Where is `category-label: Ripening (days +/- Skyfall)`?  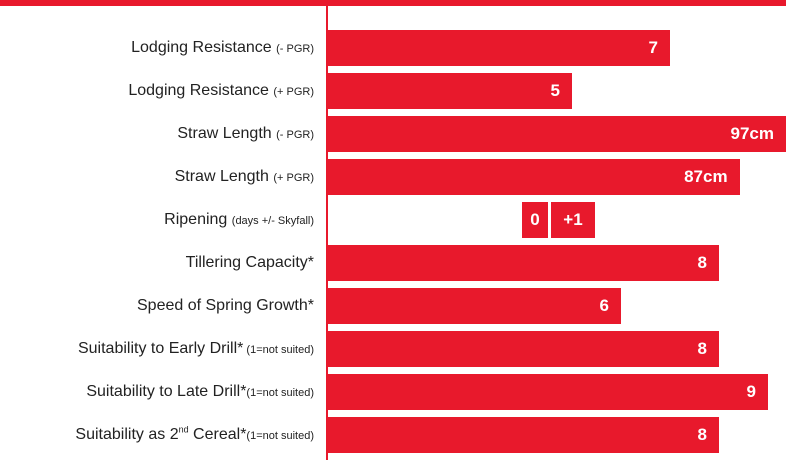 category-label: Ripening (days +/- Skyfall) is located at coordinates (239, 220).